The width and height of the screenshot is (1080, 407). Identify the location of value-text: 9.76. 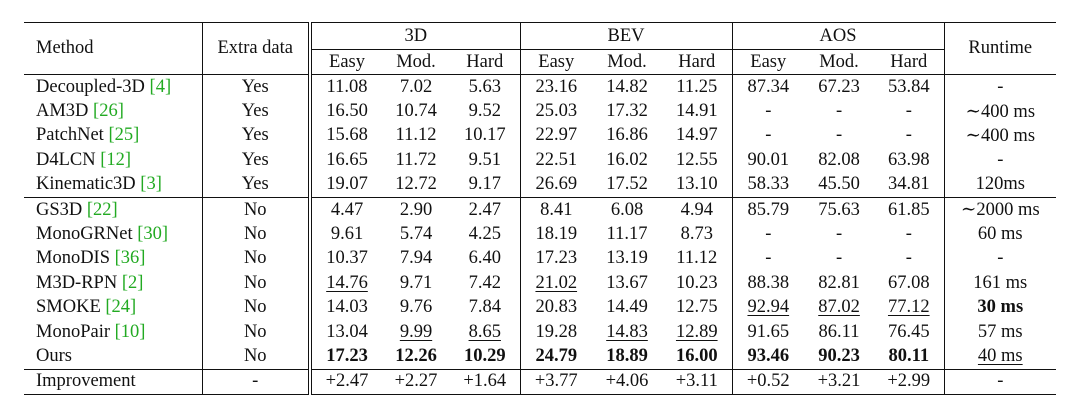
(416, 307).